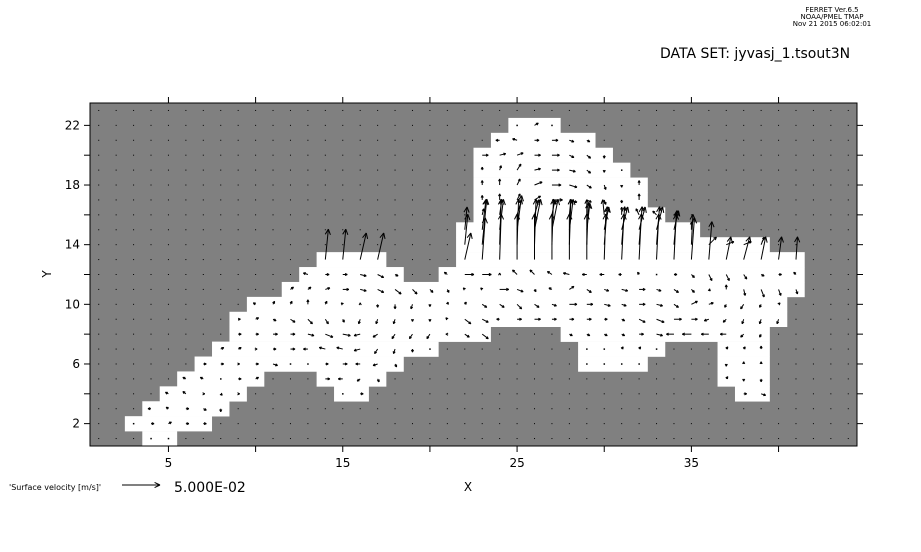  I want to click on y-axis-label: Y, so click(47, 274).